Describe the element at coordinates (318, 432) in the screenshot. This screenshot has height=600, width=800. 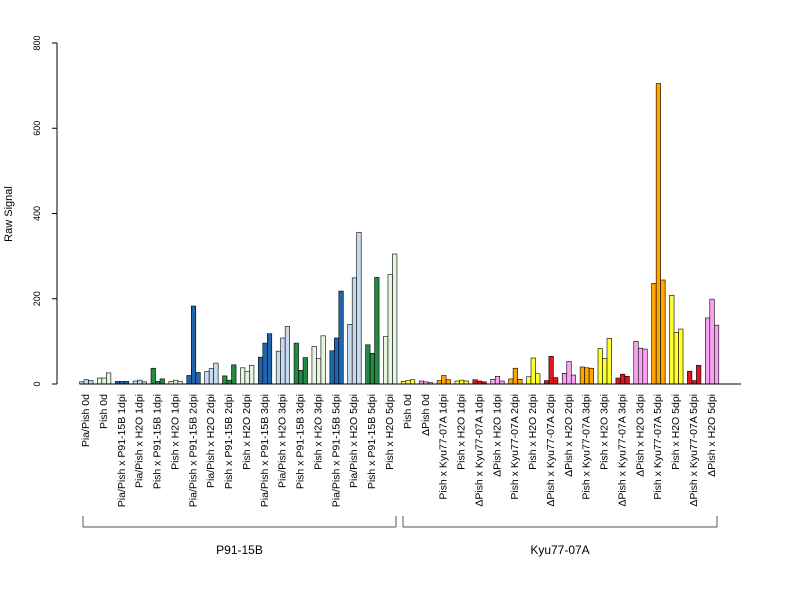
I see `x-tick-label: Pish x H2O 3dpi` at that location.